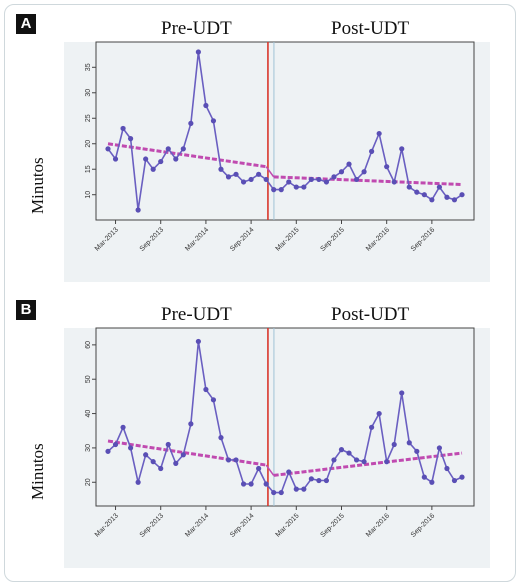 The height and width of the screenshot is (586, 520). Describe the element at coordinates (270, 470) in the screenshot. I see `panel-b-trend-step` at that location.